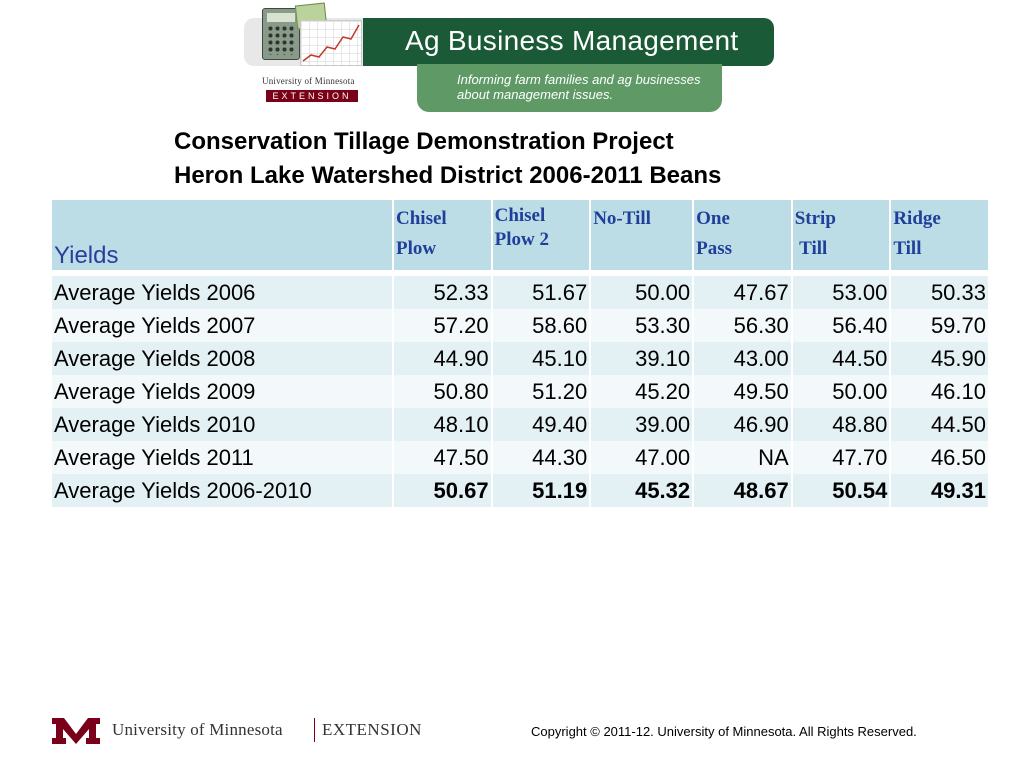 This screenshot has height=768, width=1024. I want to click on cell-value: 45.10, so click(541, 358).